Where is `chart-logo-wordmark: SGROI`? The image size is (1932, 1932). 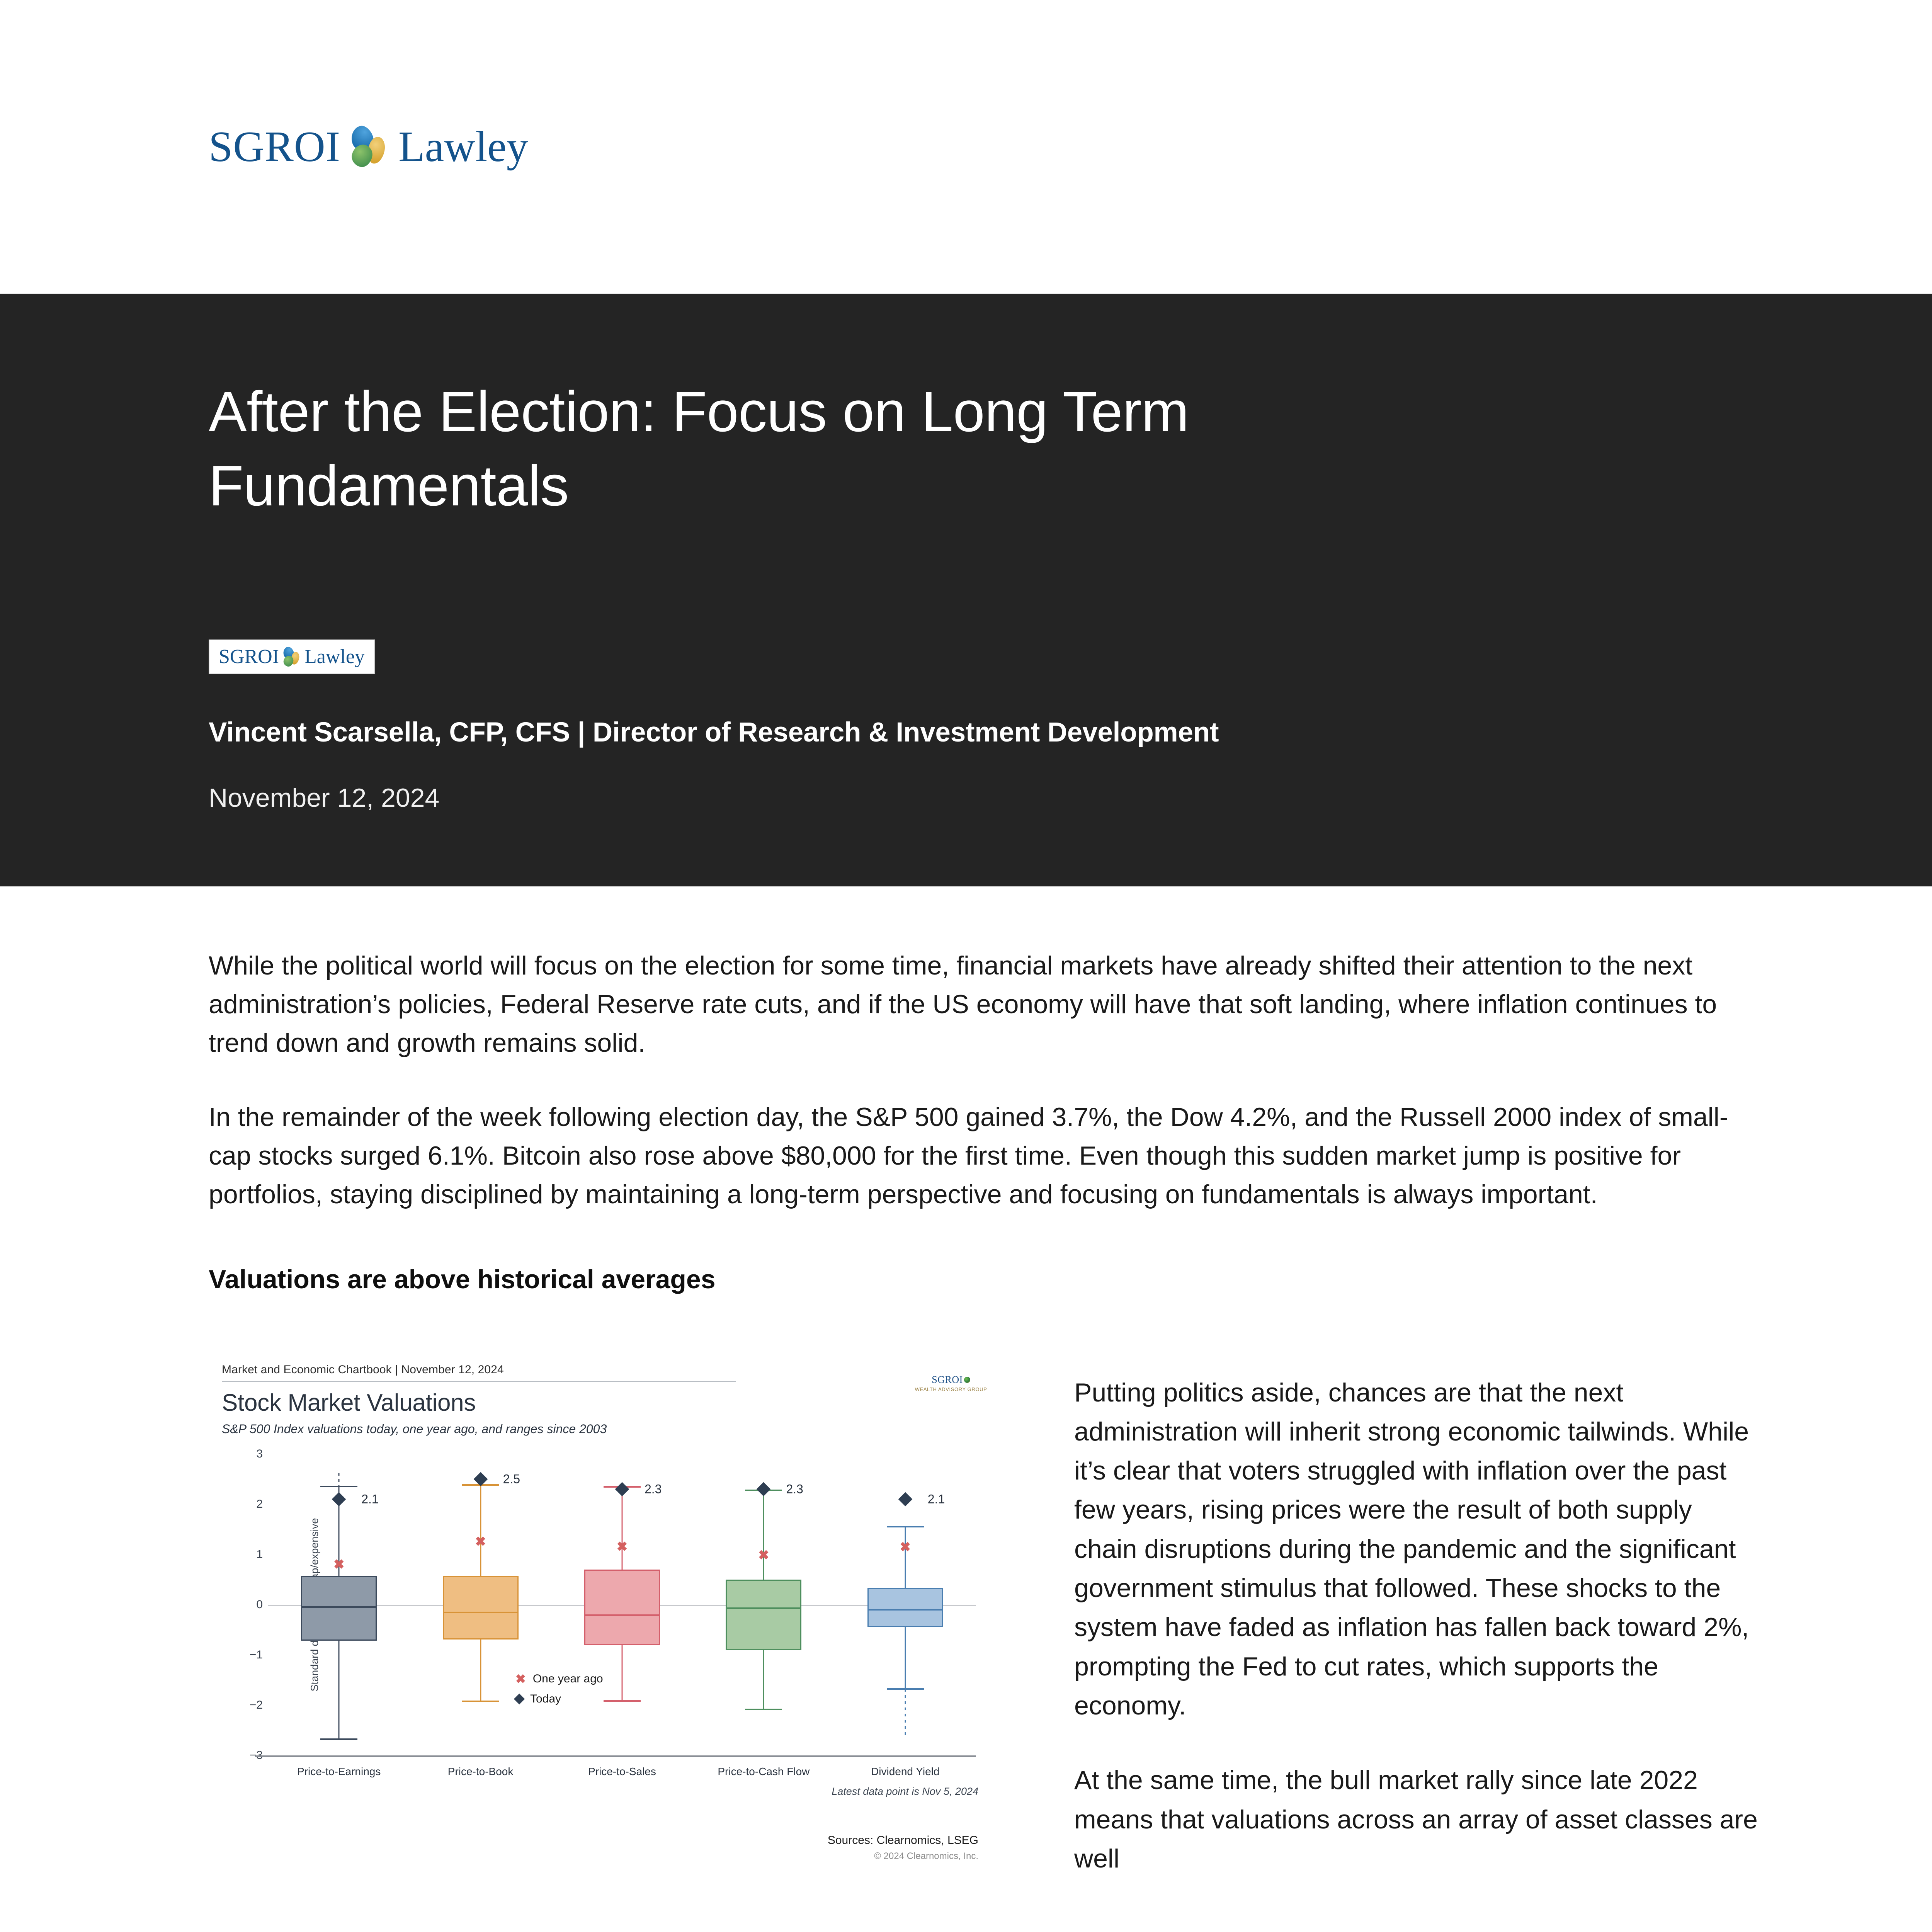 chart-logo-wordmark: SGROI is located at coordinates (948, 1379).